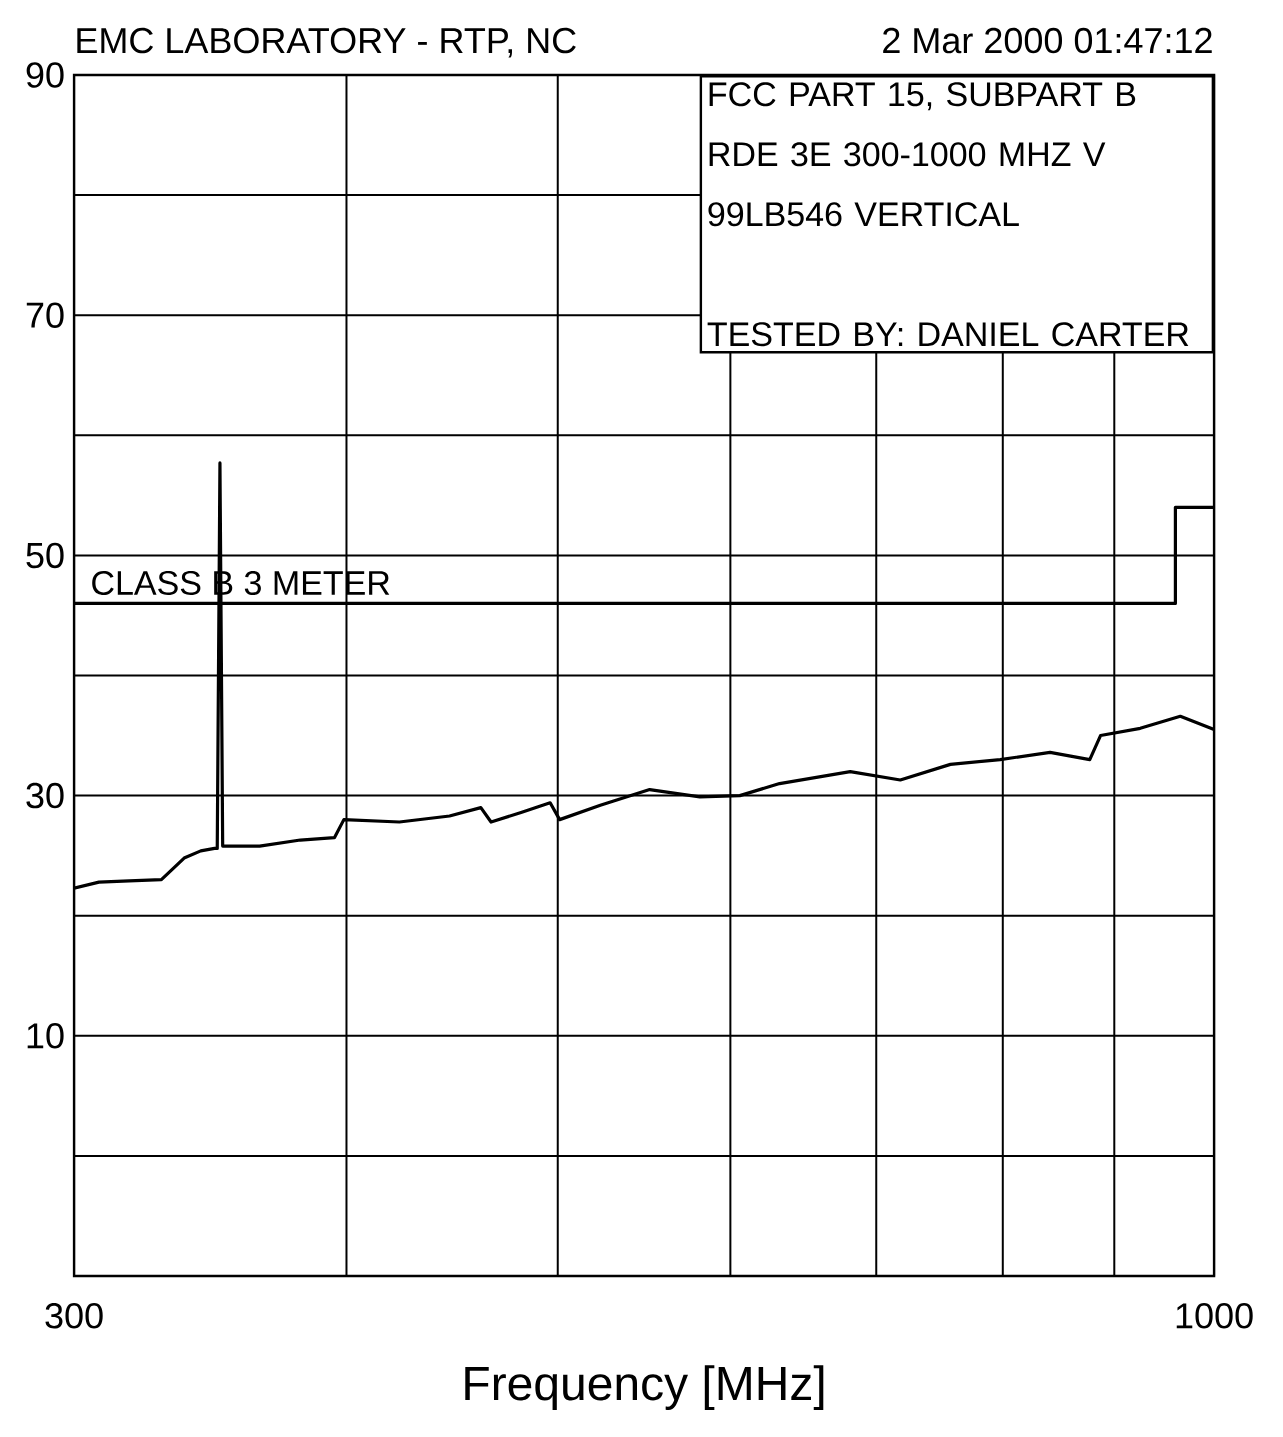 The width and height of the screenshot is (1283, 1437). Describe the element at coordinates (948, 334) in the screenshot. I see `annotation: TESTED BY: DANIEL CARTER` at that location.